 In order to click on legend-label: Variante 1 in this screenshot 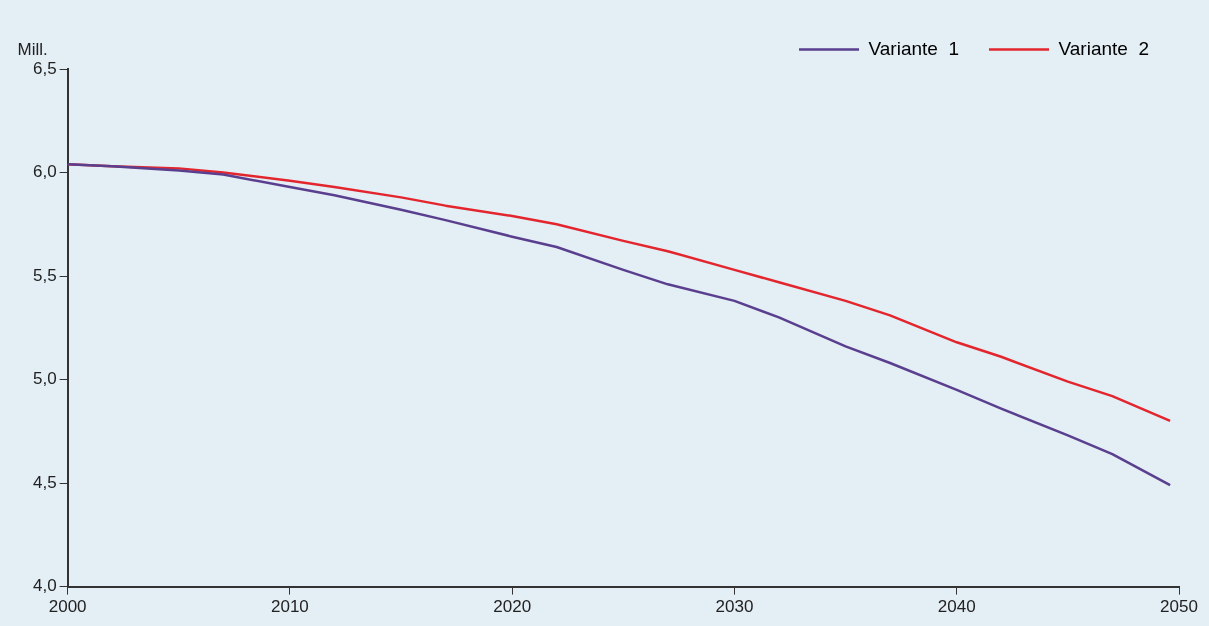, I will do `click(914, 48)`.